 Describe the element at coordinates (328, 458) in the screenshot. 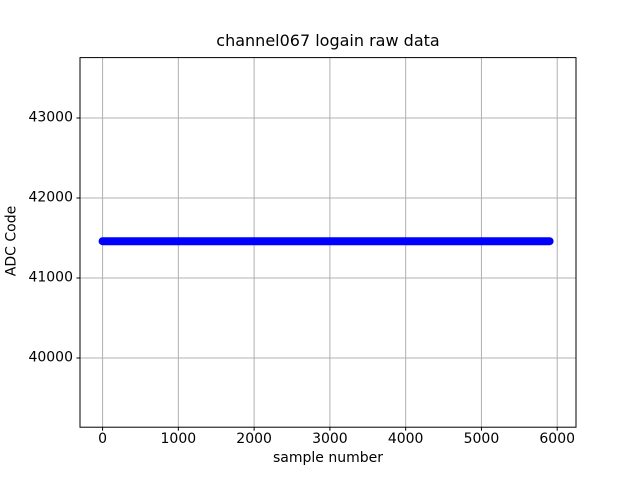

I see `x-axis-label: sample number` at that location.